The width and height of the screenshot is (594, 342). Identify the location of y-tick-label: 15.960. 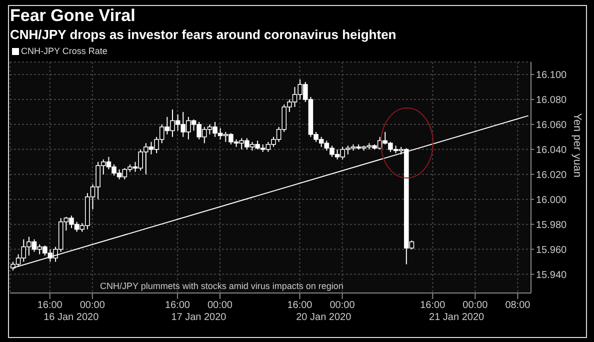
(552, 250).